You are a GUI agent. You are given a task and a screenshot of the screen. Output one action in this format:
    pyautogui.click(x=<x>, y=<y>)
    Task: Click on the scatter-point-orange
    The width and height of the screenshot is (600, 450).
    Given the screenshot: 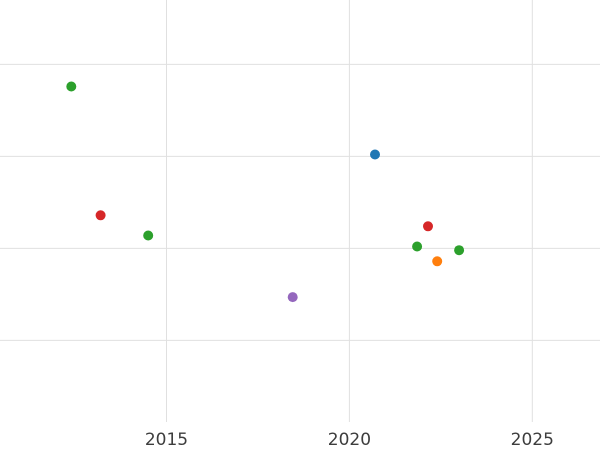 What is the action you would take?
    pyautogui.click(x=437, y=261)
    